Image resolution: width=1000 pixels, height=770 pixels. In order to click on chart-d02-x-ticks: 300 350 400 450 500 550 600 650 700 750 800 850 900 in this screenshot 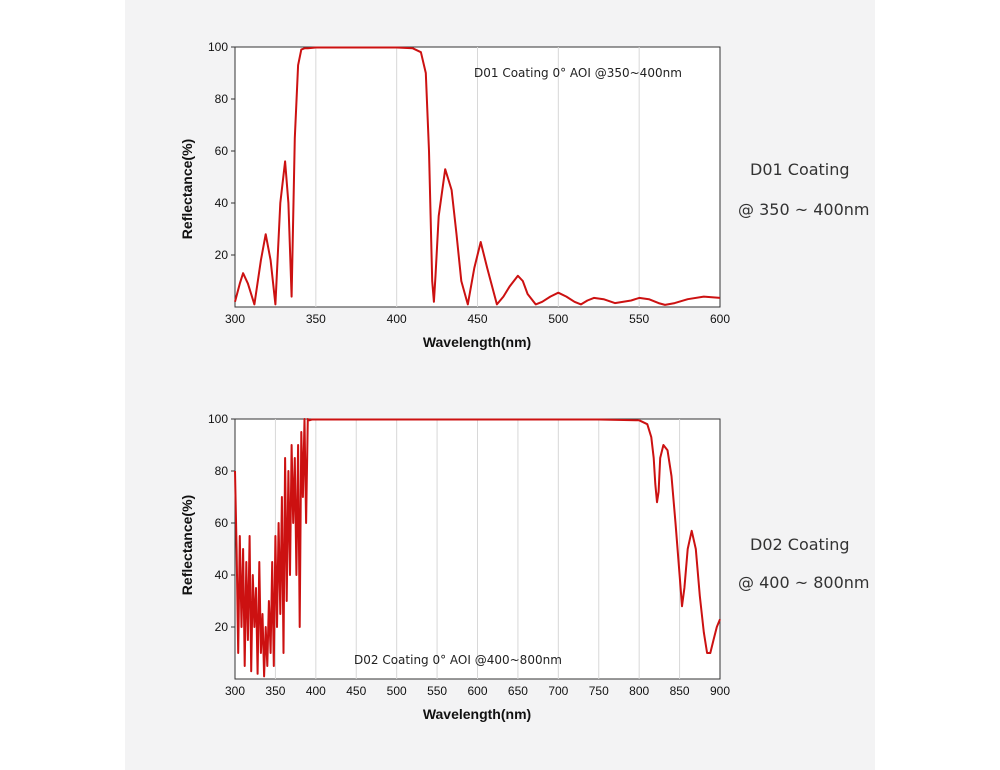, I will do `click(477, 691)`.